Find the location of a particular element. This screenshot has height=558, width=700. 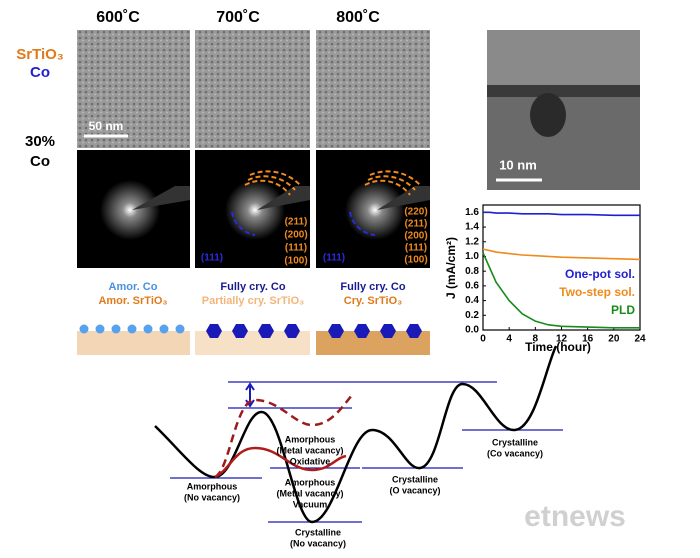

y-tick-label: 1.4 is located at coordinates (472, 227).